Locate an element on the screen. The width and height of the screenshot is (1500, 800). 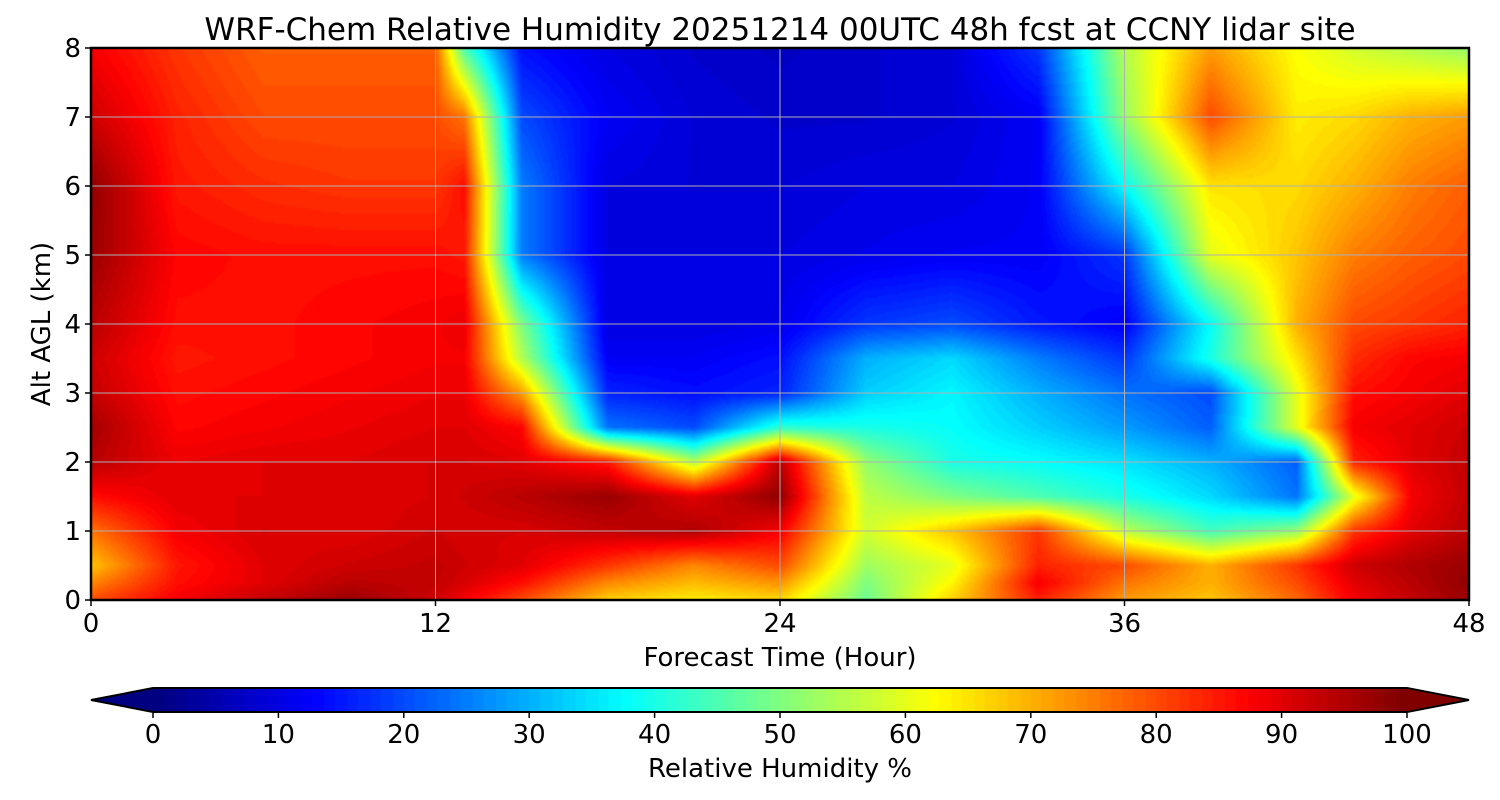
colorbar-extend-high is located at coordinates (1438, 700).